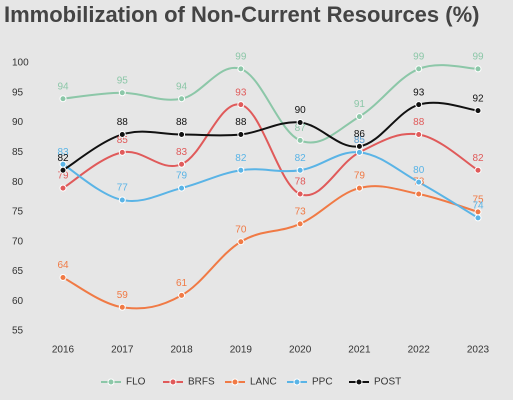 The height and width of the screenshot is (400, 513). I want to click on y-tick-label: 70, so click(18, 241).